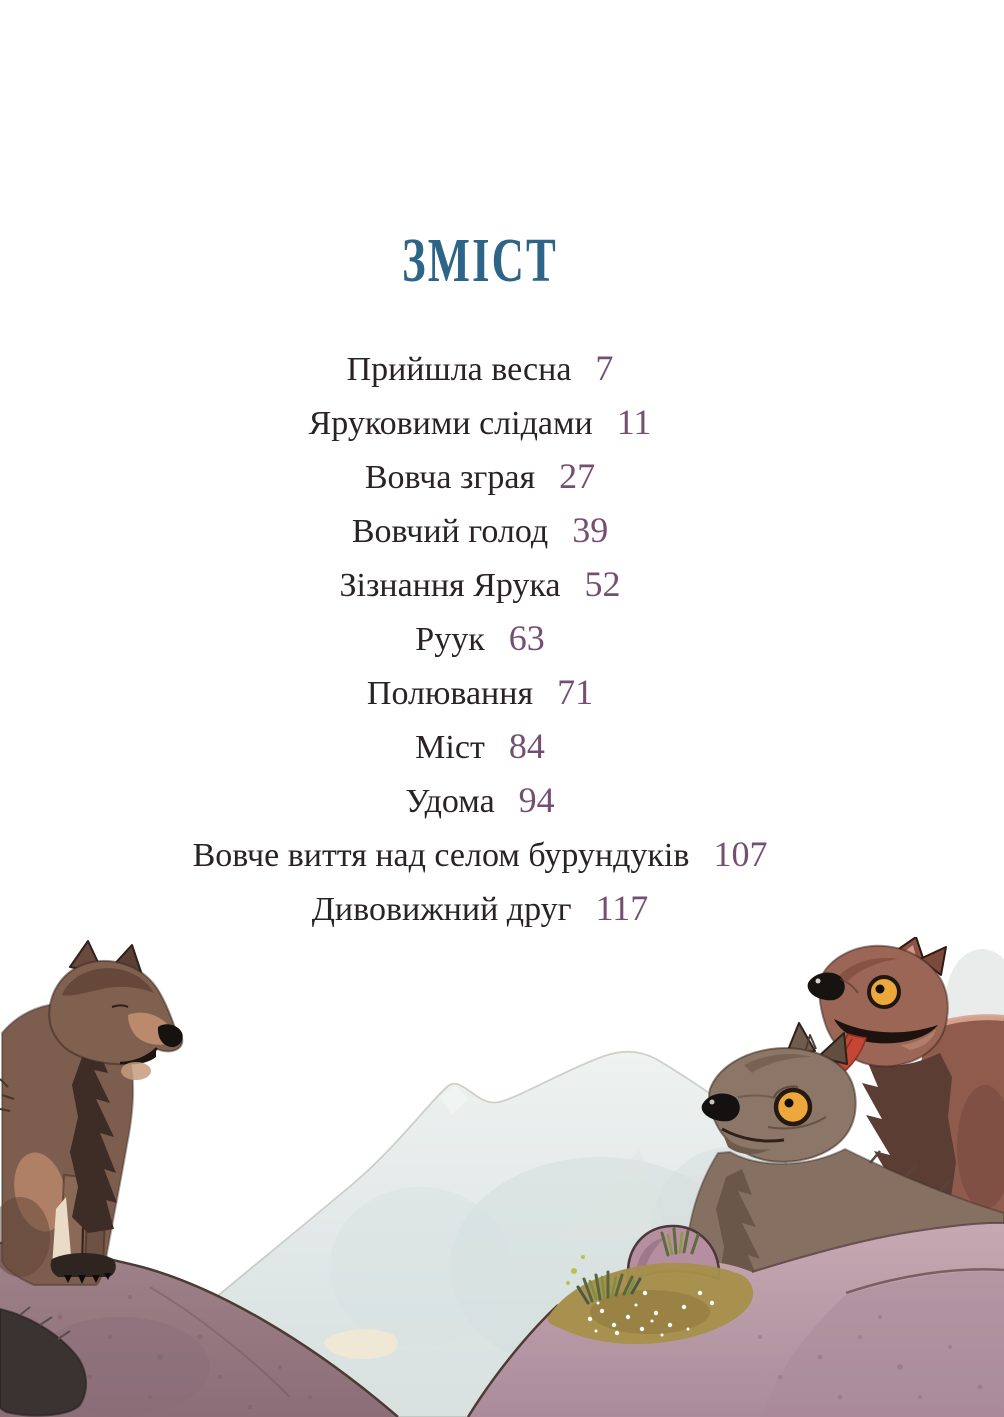 This screenshot has width=1004, height=1417. What do you see at coordinates (882, 1344) in the screenshot?
I see `hill-fold` at bounding box center [882, 1344].